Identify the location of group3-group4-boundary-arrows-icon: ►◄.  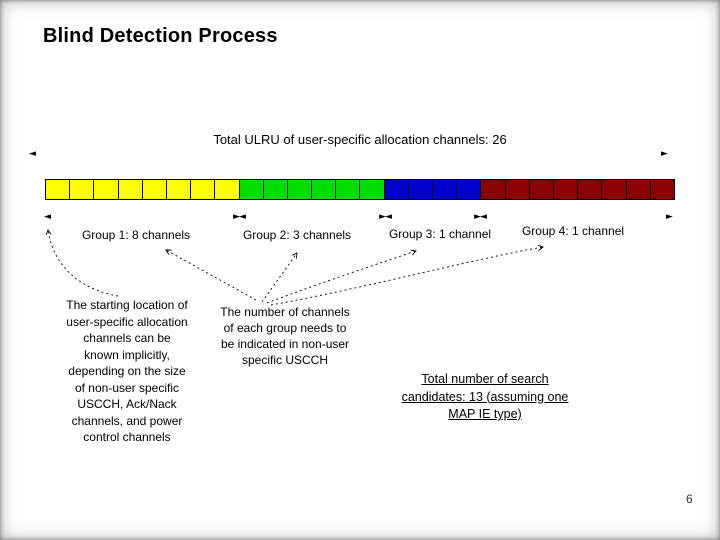
(480, 217).